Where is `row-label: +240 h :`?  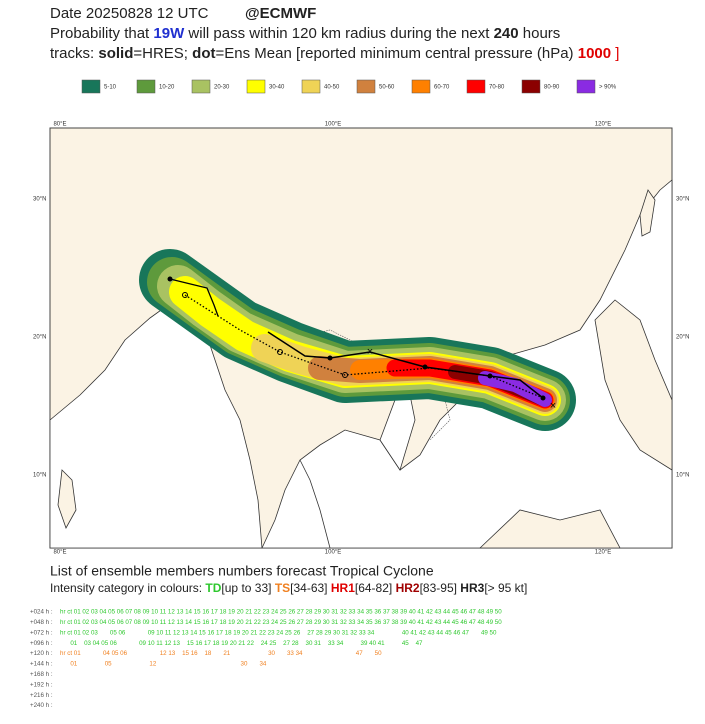
row-label: +240 h : is located at coordinates (41, 705).